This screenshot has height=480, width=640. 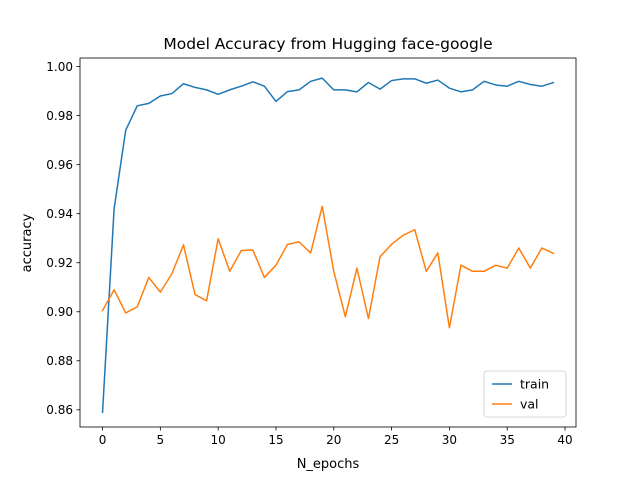 I want to click on y-tick-label: 0.90, so click(x=59, y=312).